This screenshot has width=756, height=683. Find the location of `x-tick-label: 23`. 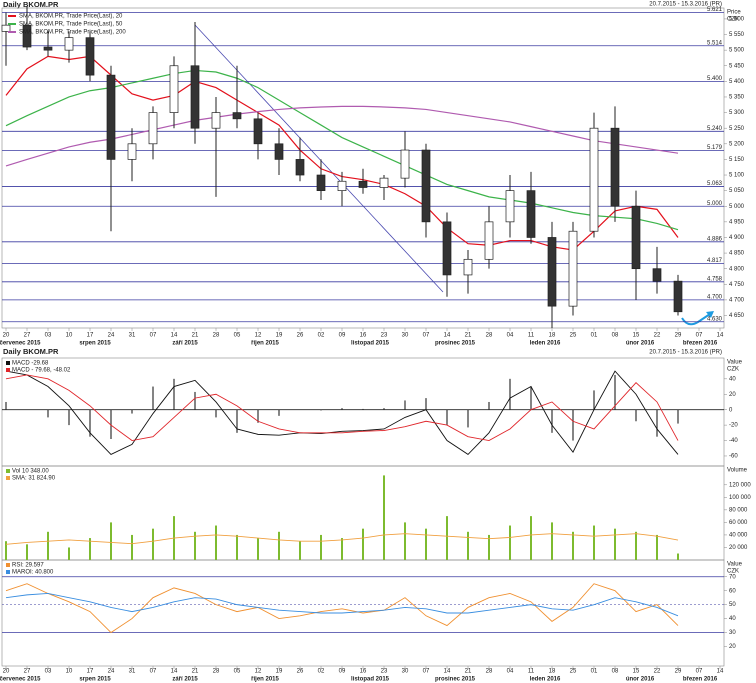

x-tick-label: 23 is located at coordinates (384, 336).